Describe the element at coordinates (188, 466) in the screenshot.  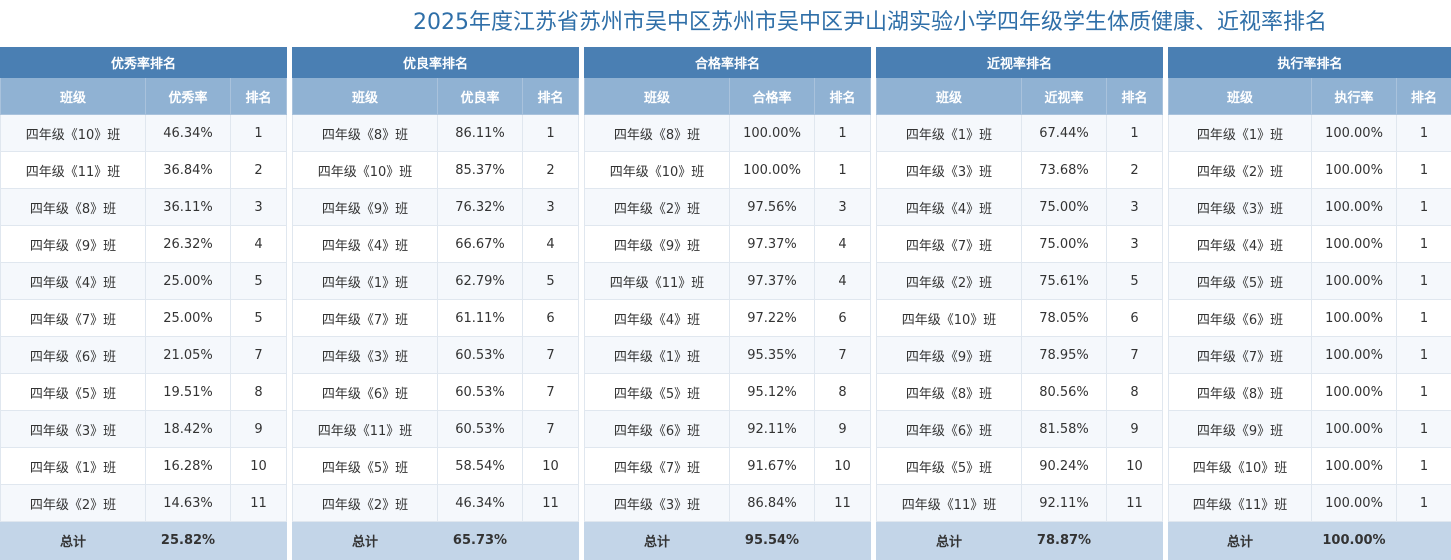
I see `rate-cell: 16.28%` at that location.